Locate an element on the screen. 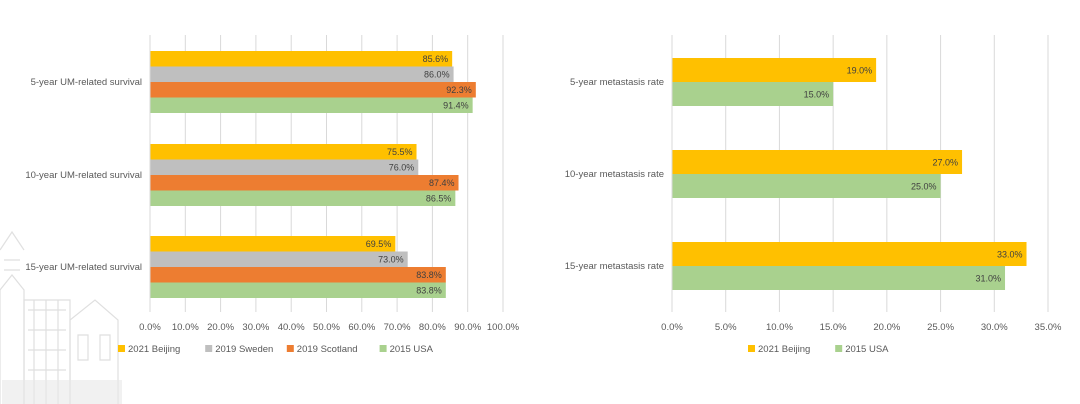 Image resolution: width=1080 pixels, height=404 pixels. legend-label: 2019 Sweden is located at coordinates (244, 349).